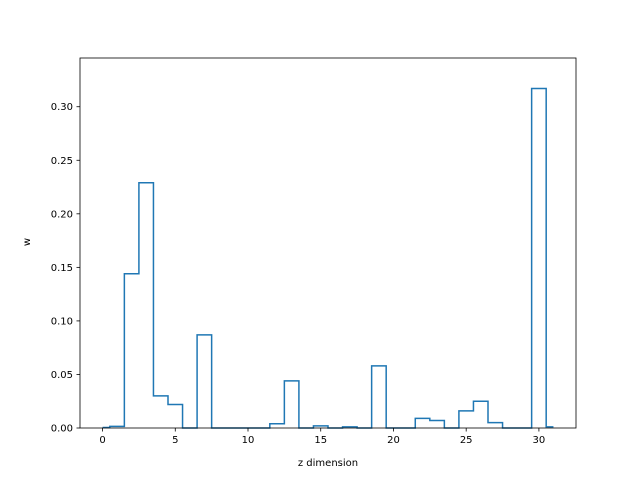 This screenshot has width=640, height=480. What do you see at coordinates (248, 440) in the screenshot?
I see `x-tick-label: 10` at bounding box center [248, 440].